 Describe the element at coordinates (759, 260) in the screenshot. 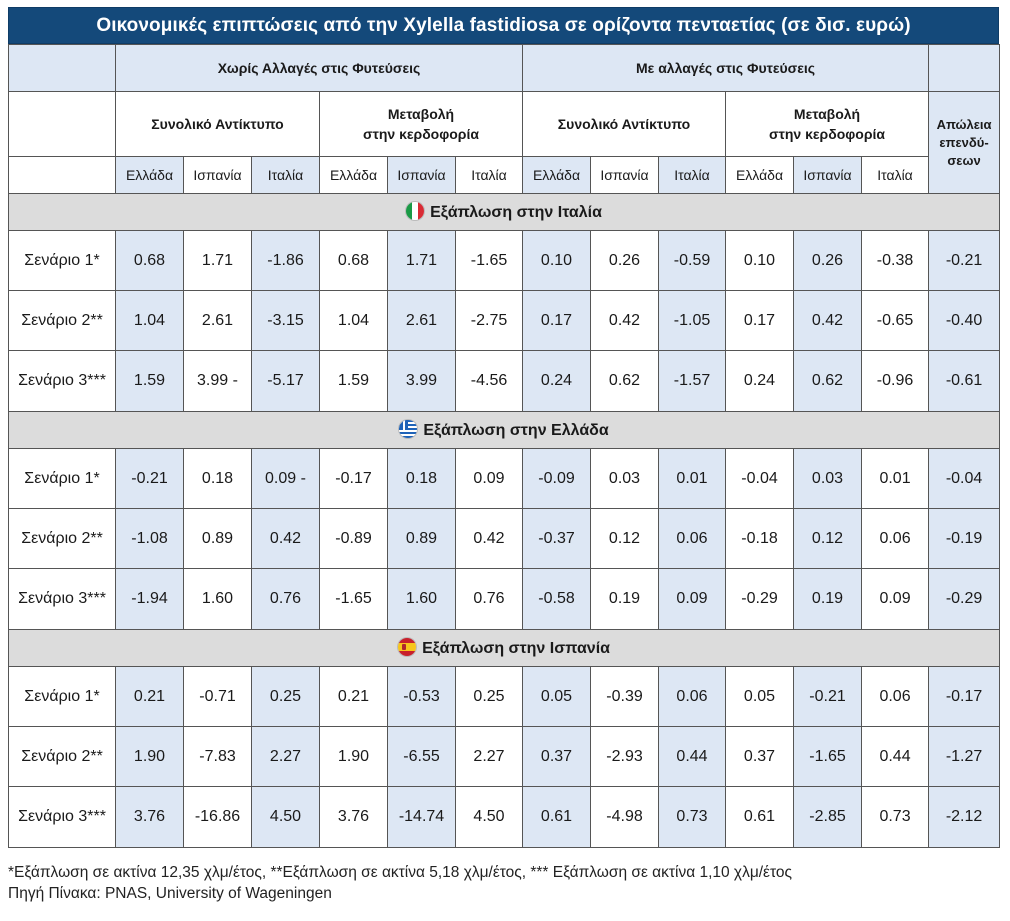

I see `value-cell: 0.10` at that location.